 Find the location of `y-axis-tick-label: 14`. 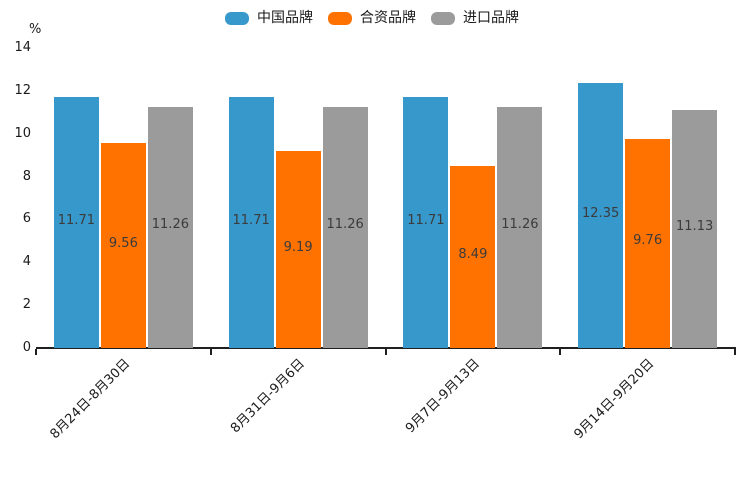

y-axis-tick-label: 14 is located at coordinates (22, 47).